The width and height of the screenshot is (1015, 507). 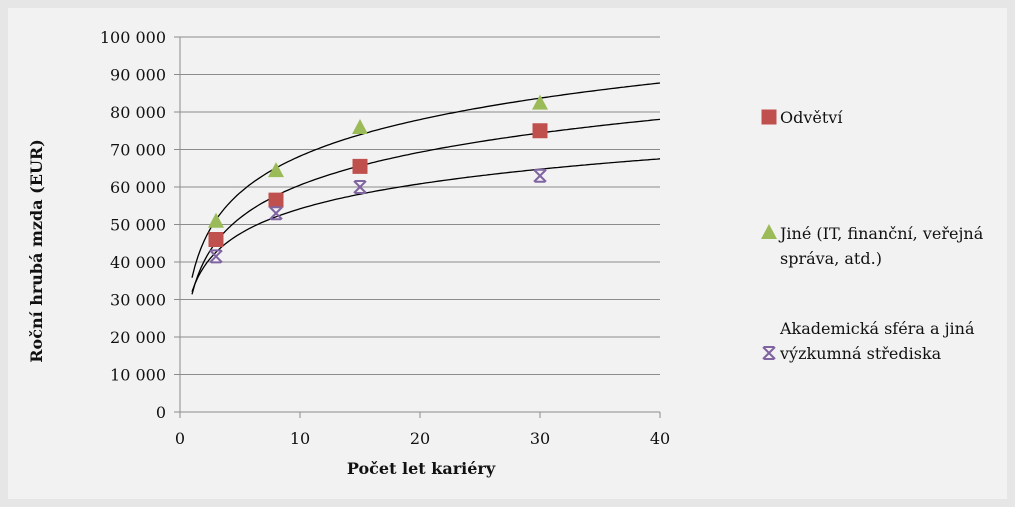 What do you see at coordinates (860, 353) in the screenshot?
I see `legend-label: výzkumná střediska` at bounding box center [860, 353].